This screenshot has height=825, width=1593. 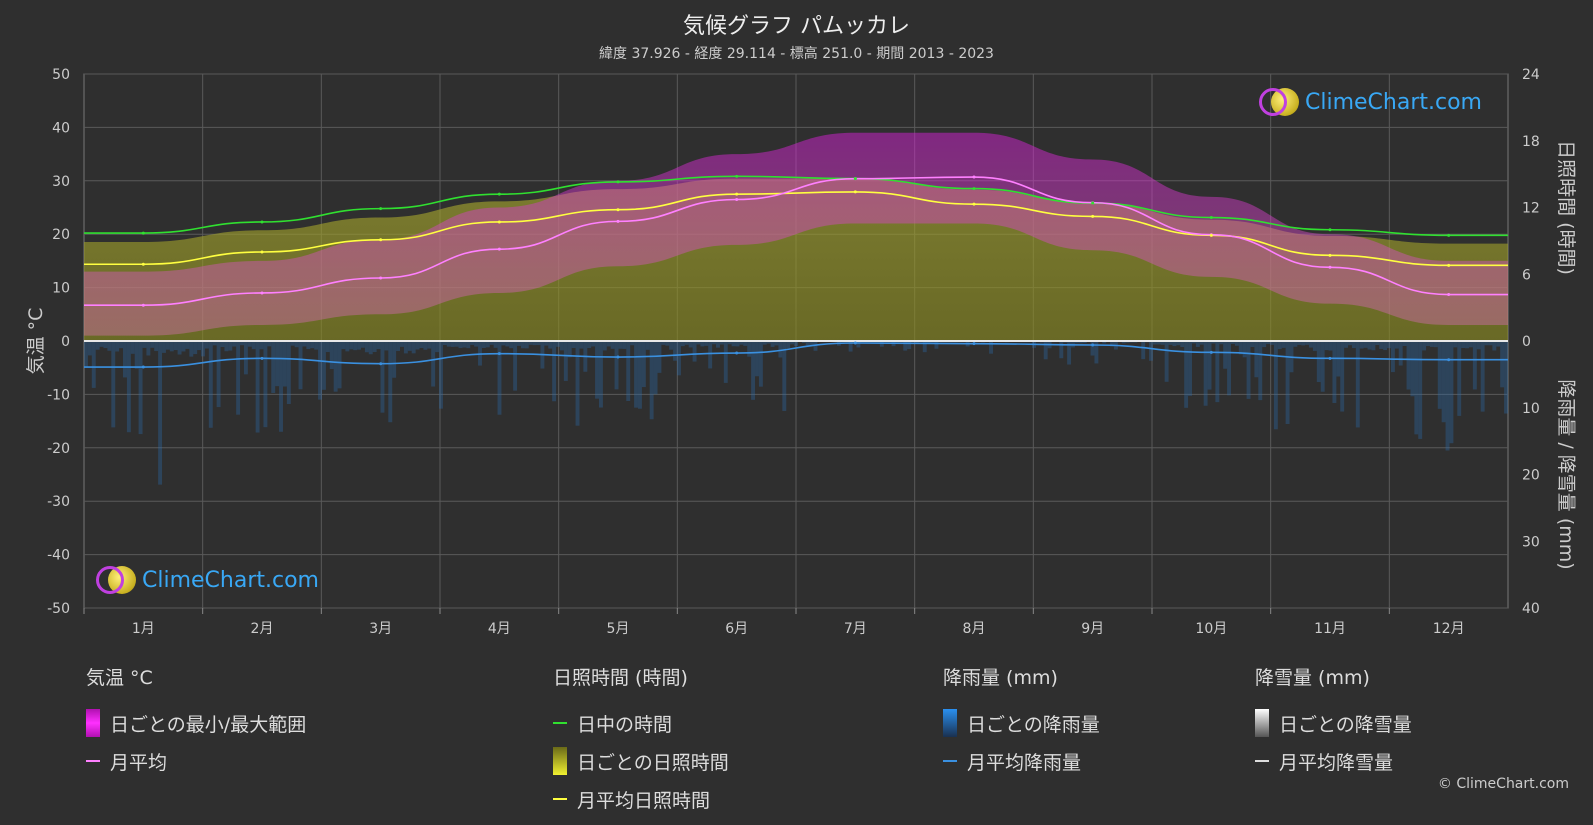 What do you see at coordinates (618, 629) in the screenshot?
I see `month-label: 5月` at bounding box center [618, 629].